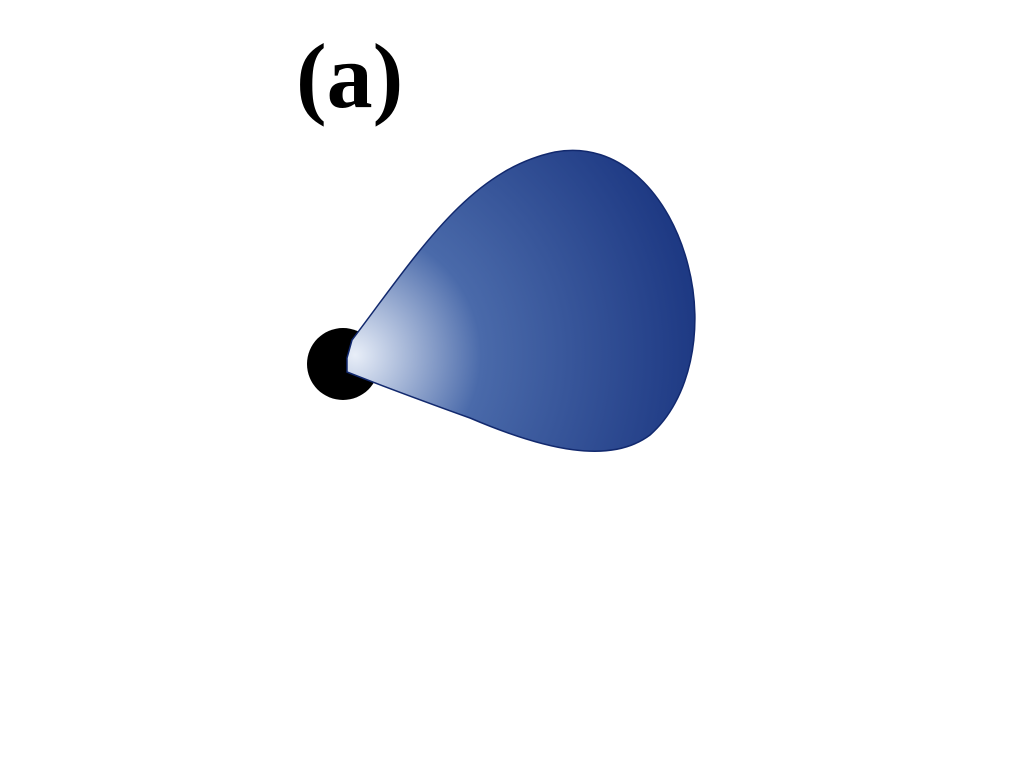 The height and width of the screenshot is (768, 1024). What do you see at coordinates (350, 76) in the screenshot?
I see `panel-label: (a)` at bounding box center [350, 76].